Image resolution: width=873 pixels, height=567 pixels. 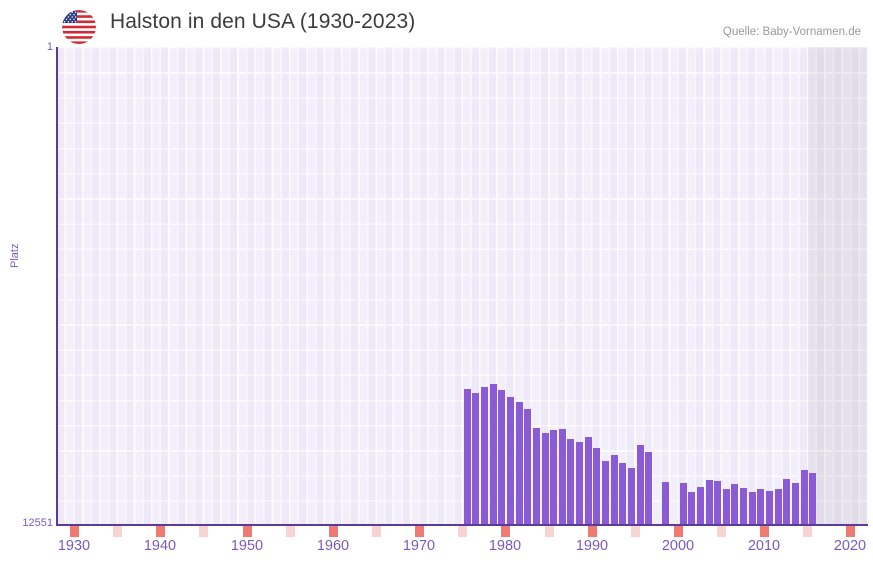 I want to click on bar-1986, so click(x=528, y=467).